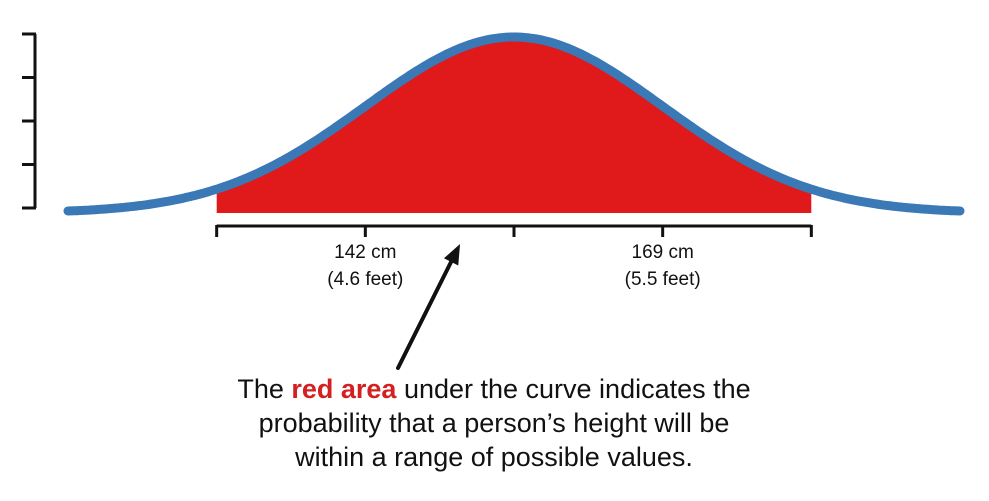  Describe the element at coordinates (452, 255) in the screenshot. I see `arrow-head` at that location.